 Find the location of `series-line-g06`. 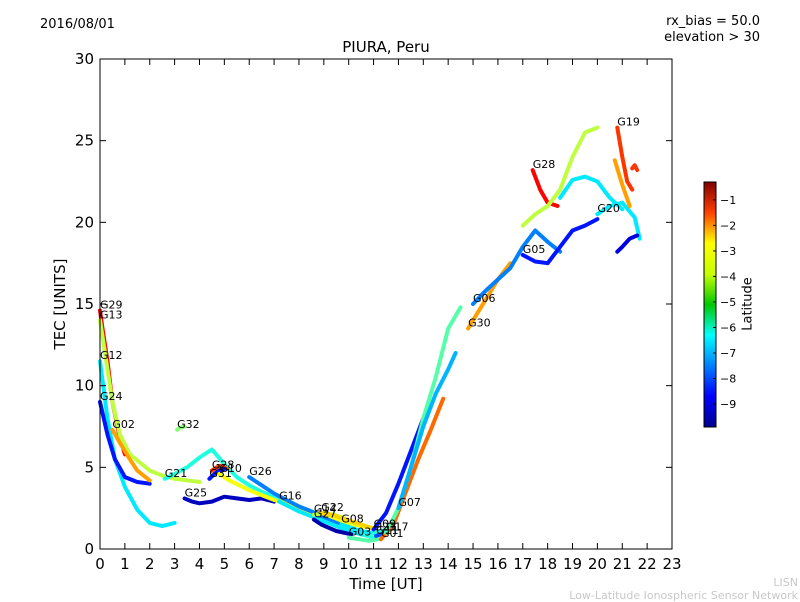

series-line-g06 is located at coordinates (517, 267).